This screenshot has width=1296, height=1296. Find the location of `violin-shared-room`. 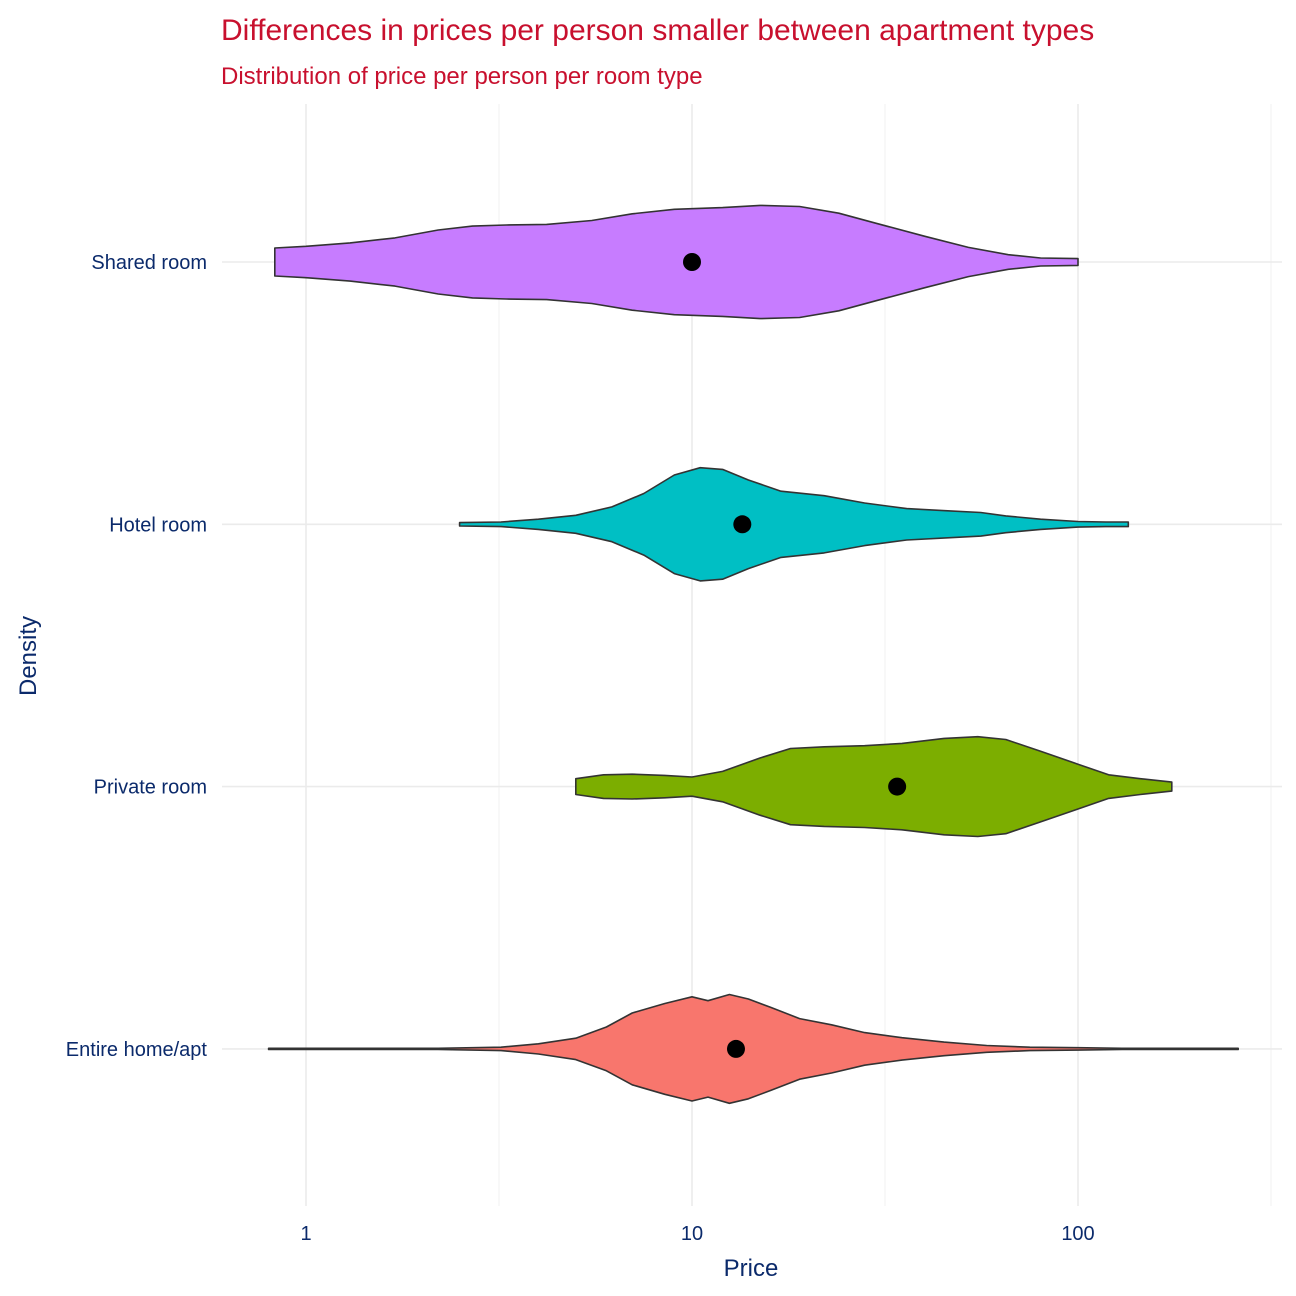

violin-shared-room is located at coordinates (676, 262).